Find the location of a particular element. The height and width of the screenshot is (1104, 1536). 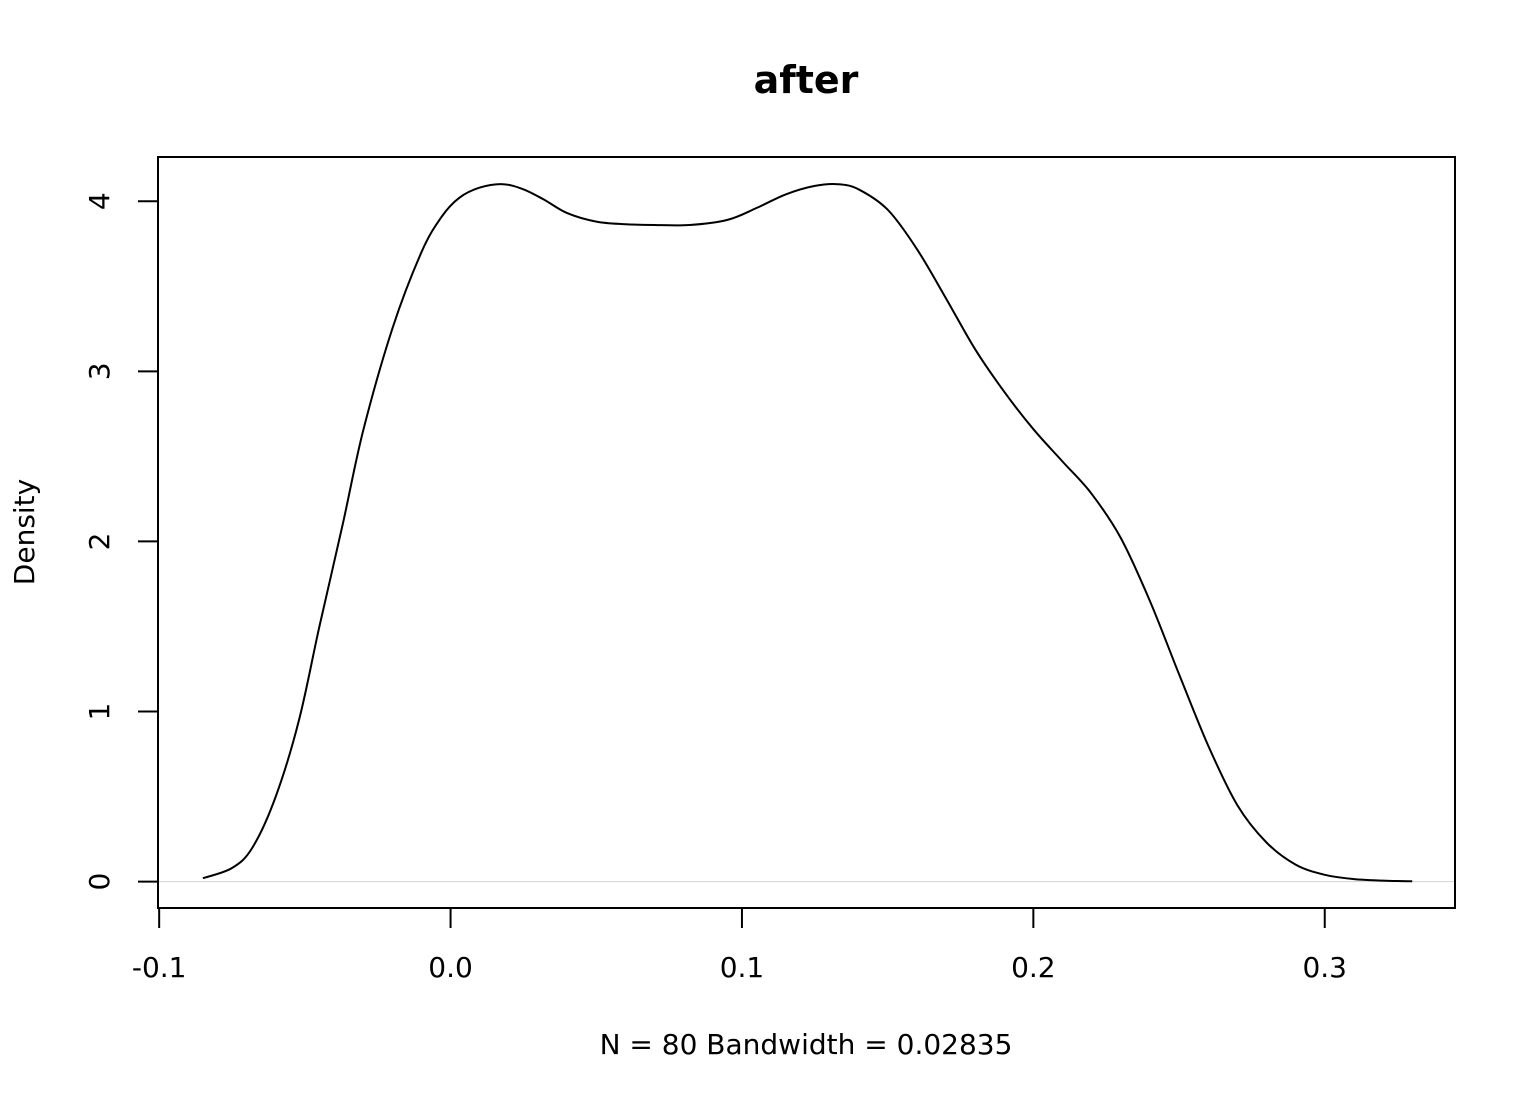

y-axis-label: Density is located at coordinates (24, 532).